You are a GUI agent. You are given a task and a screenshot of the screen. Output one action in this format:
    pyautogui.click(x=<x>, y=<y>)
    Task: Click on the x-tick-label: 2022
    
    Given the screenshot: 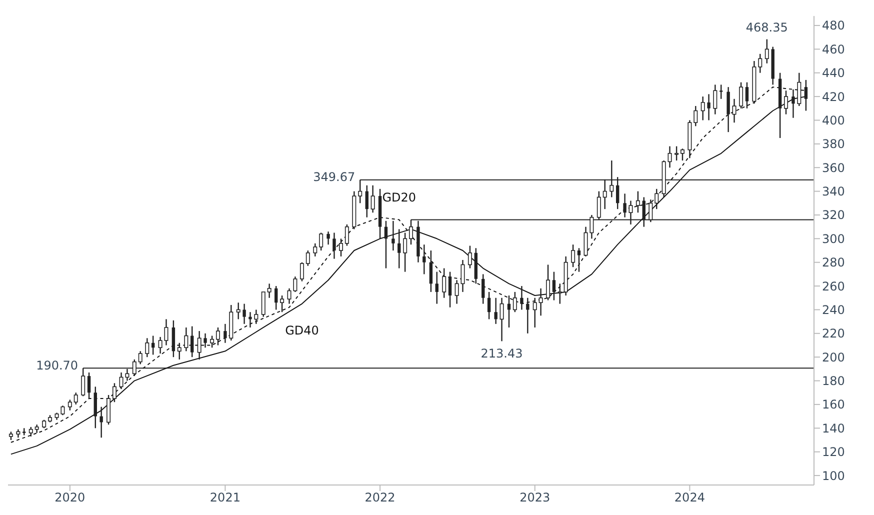 What is the action you would take?
    pyautogui.click(x=380, y=497)
    